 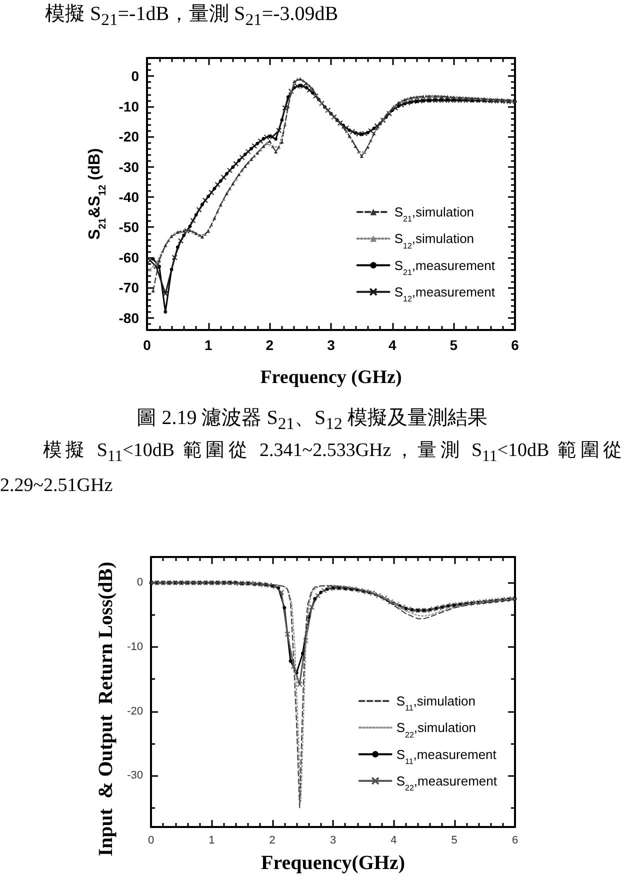 I want to click on y-axis-title: Input & Output Return Loss(dB), so click(x=106, y=709).